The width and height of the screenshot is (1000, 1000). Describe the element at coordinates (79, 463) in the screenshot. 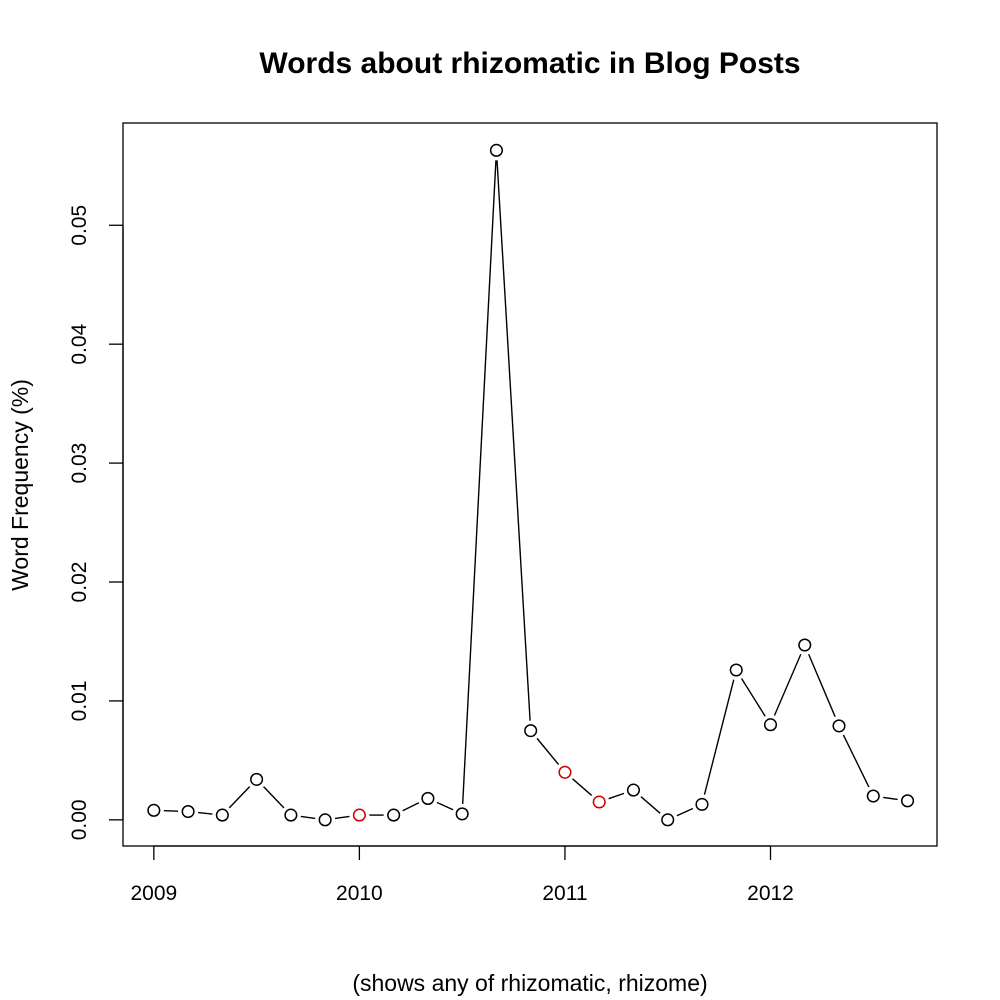

I see `y-tick-label: 0.03` at that location.